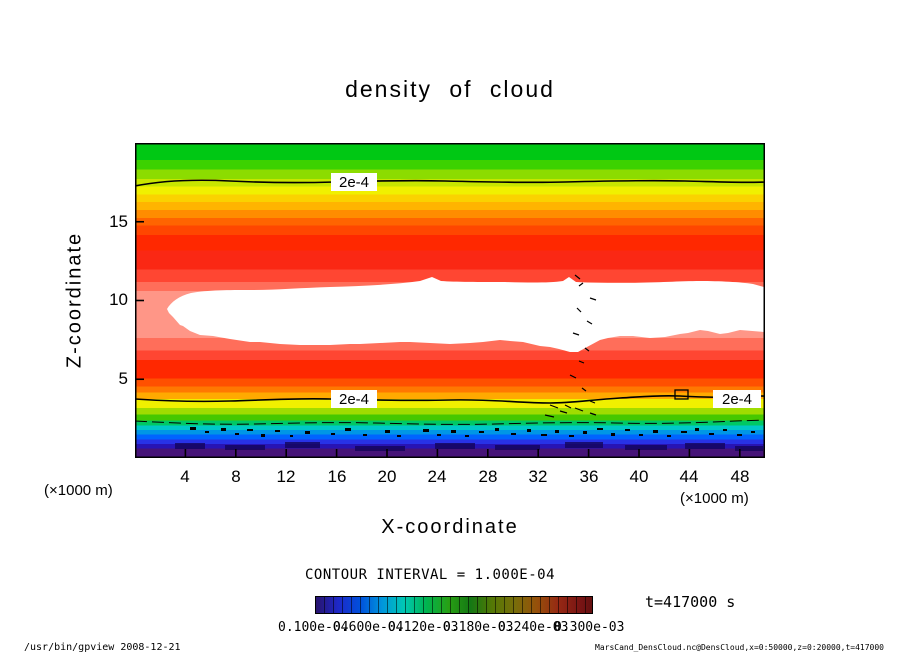  I want to click on x-tick-label: 4, so click(185, 476).